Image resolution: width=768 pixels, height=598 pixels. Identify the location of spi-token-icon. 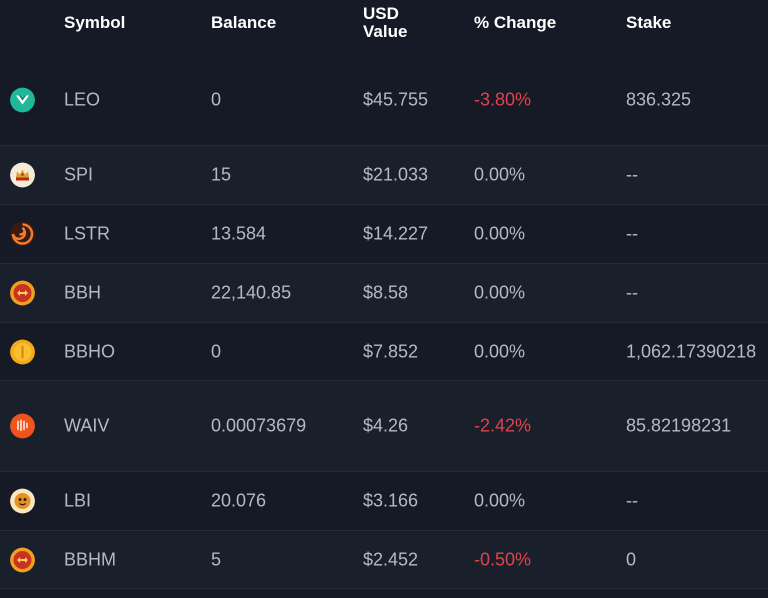
(22, 175).